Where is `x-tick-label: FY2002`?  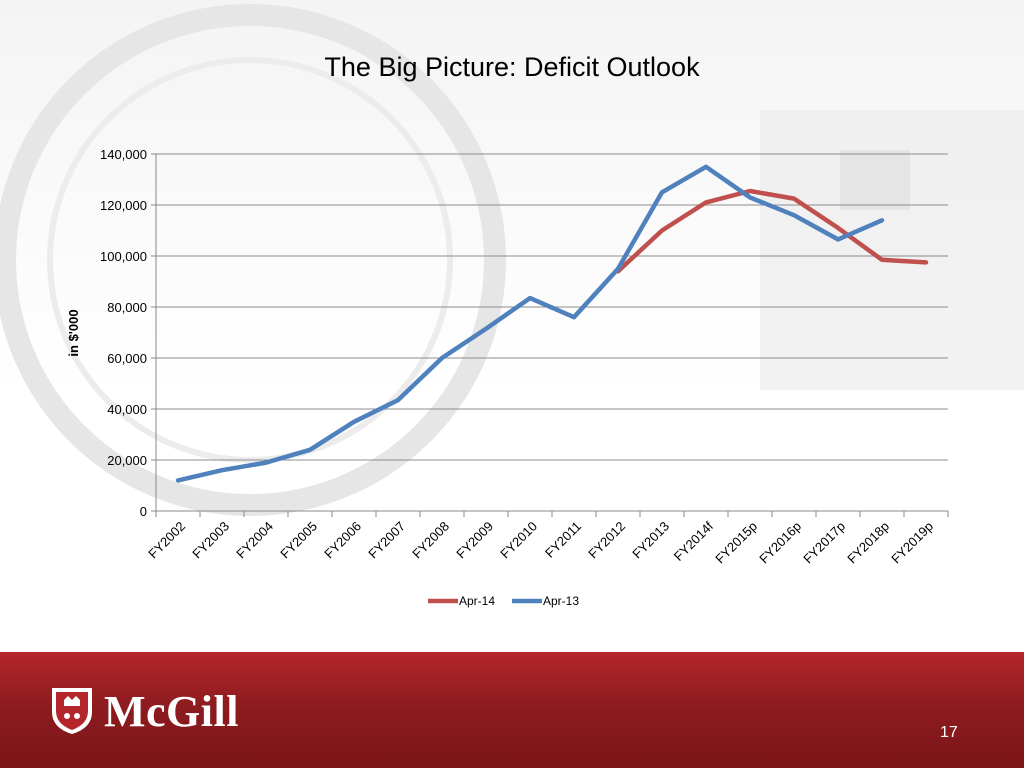
x-tick-label: FY2002 is located at coordinates (166, 540).